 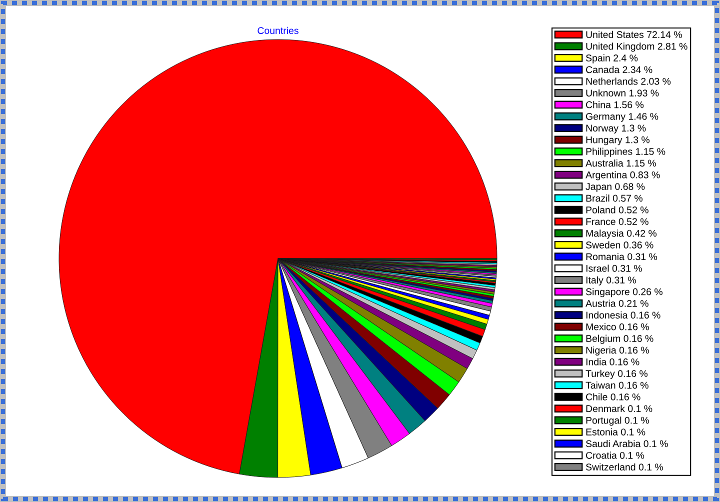 What do you see at coordinates (614, 268) in the screenshot?
I see `legend-label: Israel 0.31 %` at bounding box center [614, 268].